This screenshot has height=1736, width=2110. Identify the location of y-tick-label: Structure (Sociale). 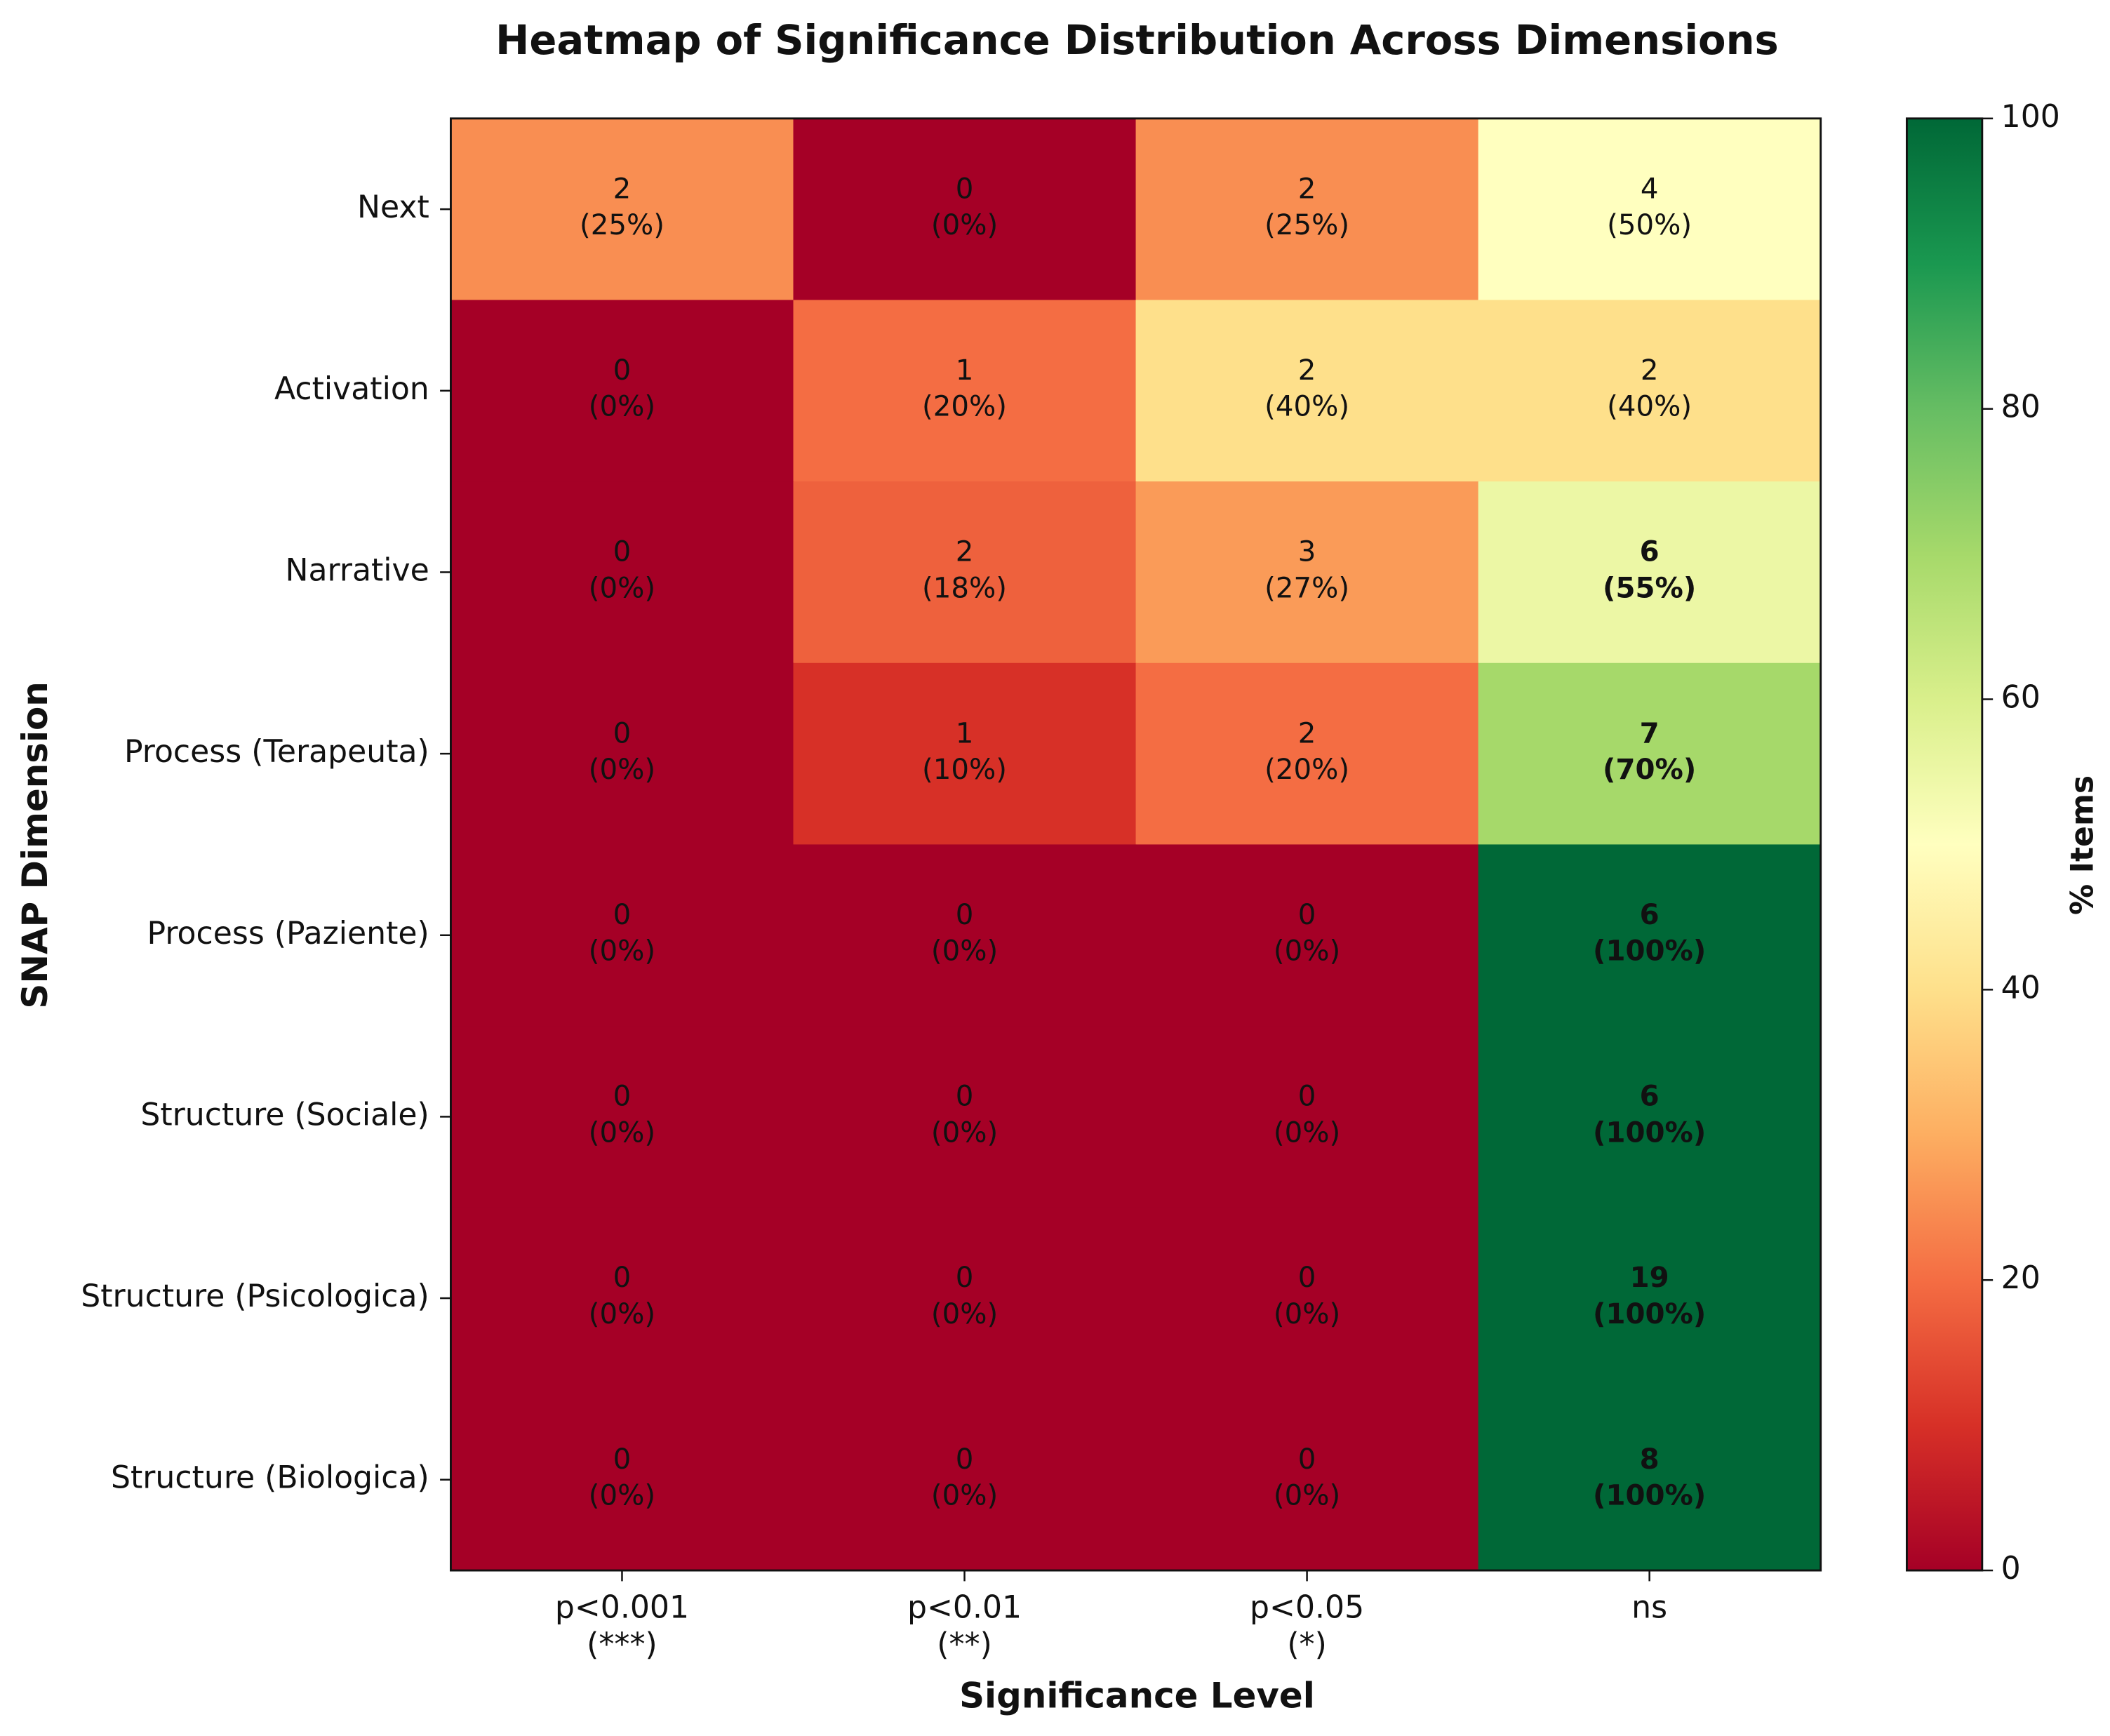
(284, 1115).